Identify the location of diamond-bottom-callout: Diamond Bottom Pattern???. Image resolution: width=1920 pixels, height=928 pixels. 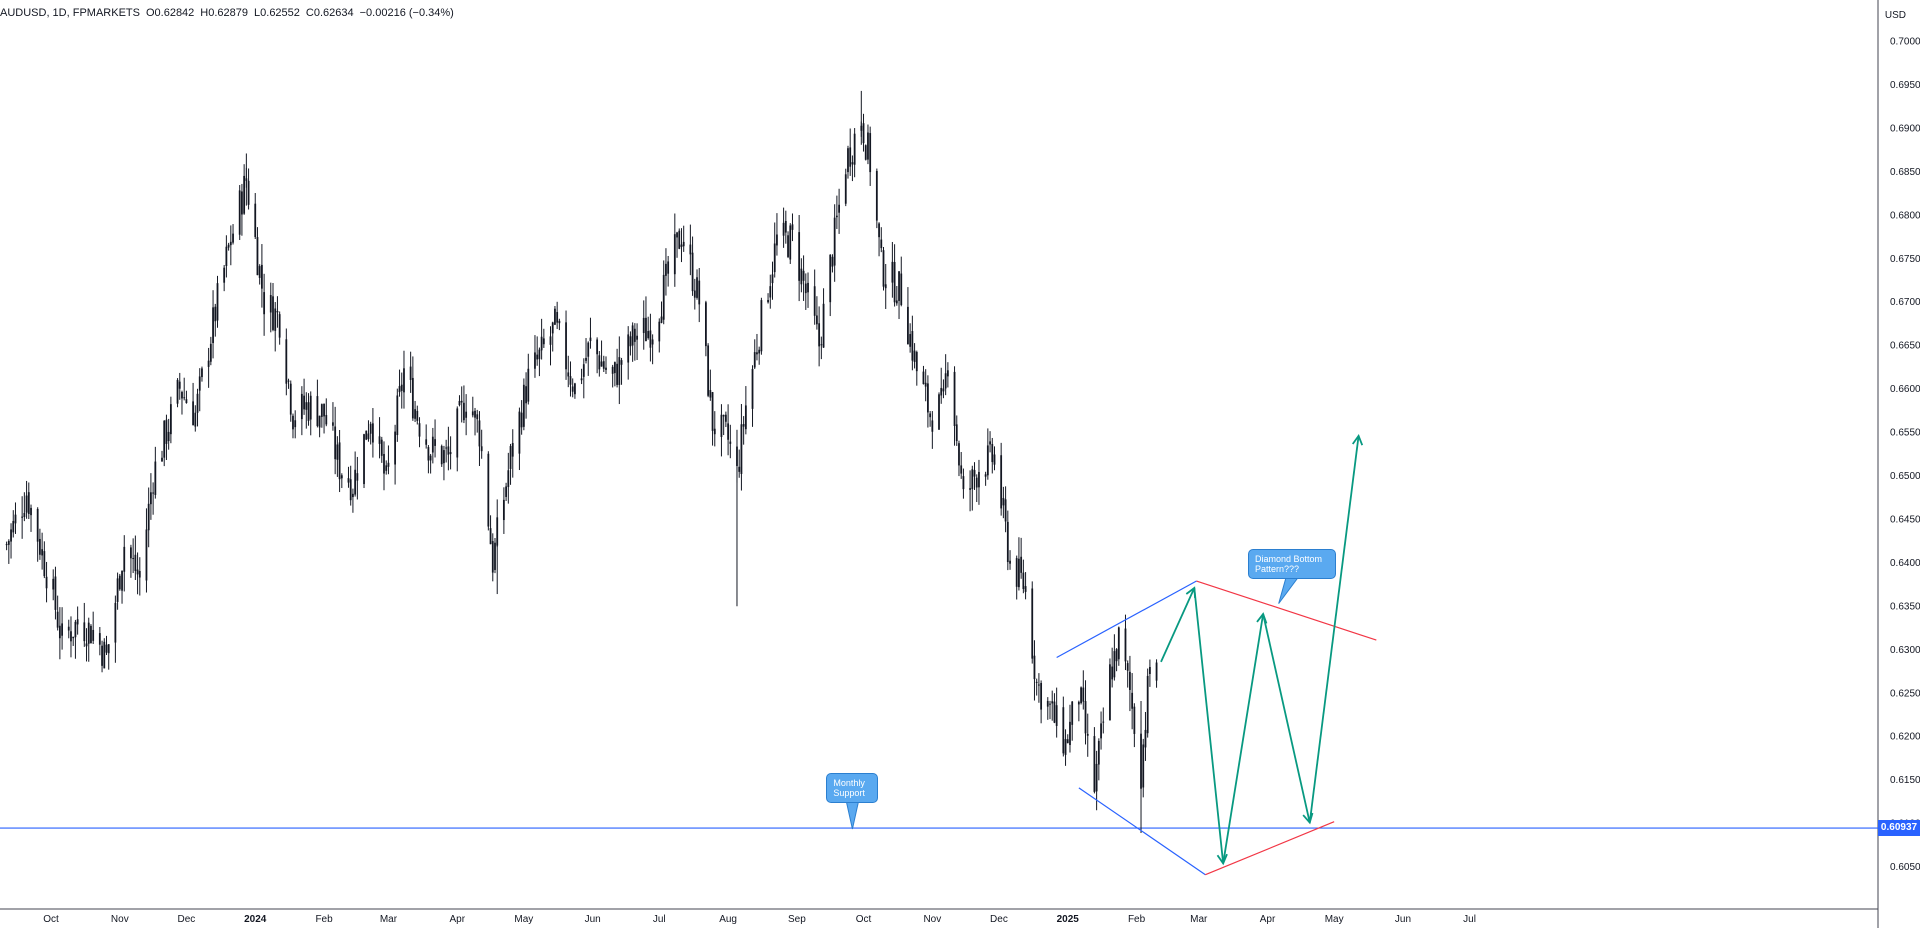
(1291, 563).